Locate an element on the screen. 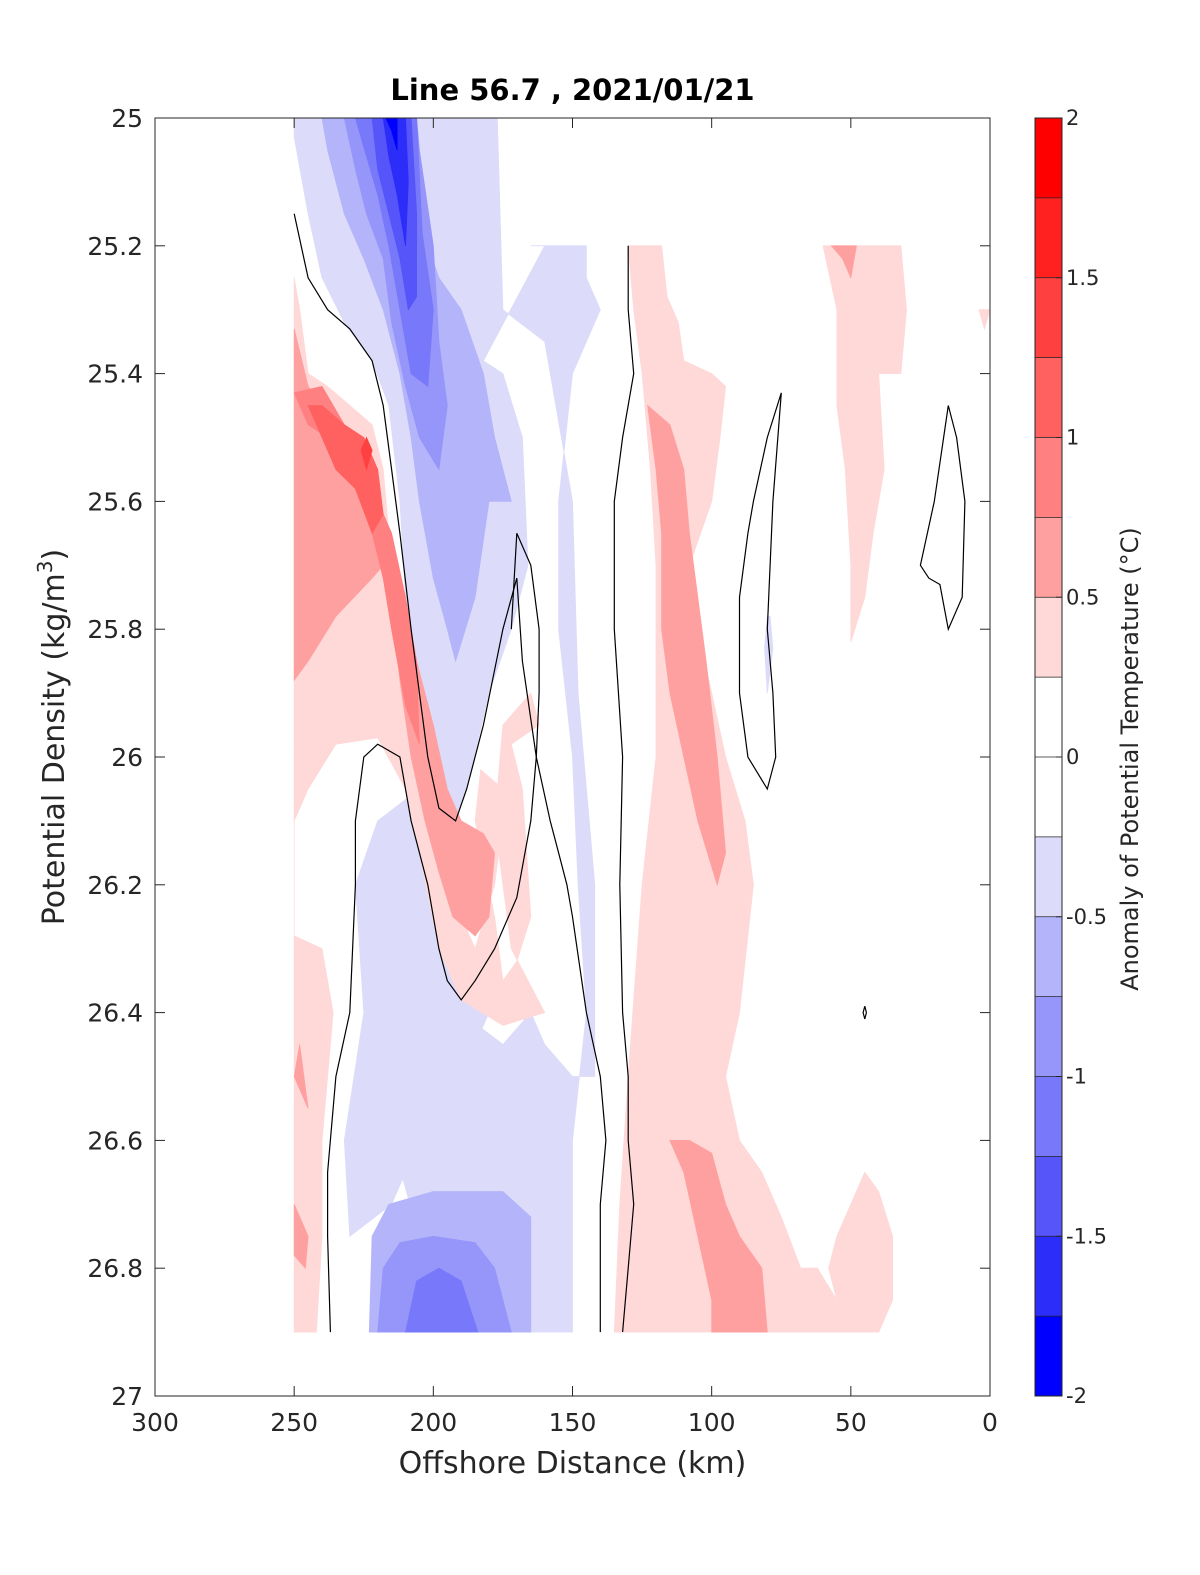 This screenshot has height=1575, width=1200. colorbar-tick-label: 1 is located at coordinates (1072, 438).